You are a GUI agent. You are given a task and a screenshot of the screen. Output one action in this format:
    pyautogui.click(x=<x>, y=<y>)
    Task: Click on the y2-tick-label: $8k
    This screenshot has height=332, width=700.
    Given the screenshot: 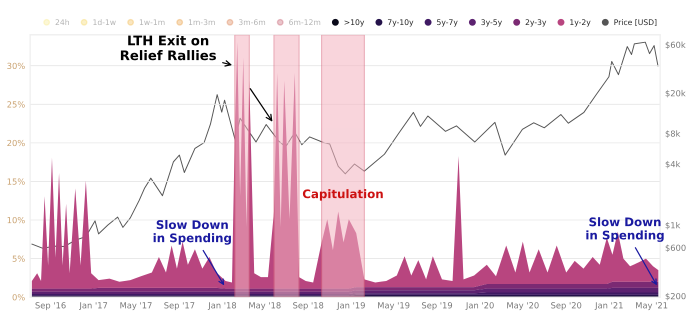 What is the action you would take?
    pyautogui.click(x=673, y=134)
    